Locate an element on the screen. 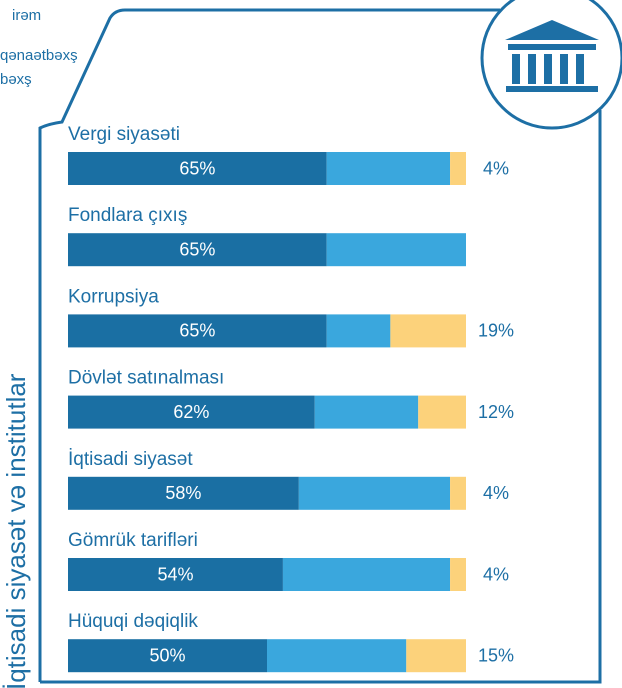  value-label: 58% is located at coordinates (183, 493).